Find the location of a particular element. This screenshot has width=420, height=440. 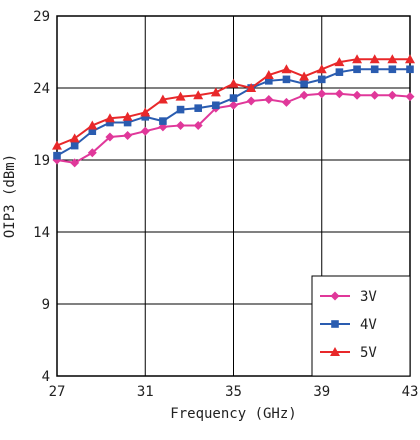

y-axis-title: OIP3 (dBm) is located at coordinates (10, 196).